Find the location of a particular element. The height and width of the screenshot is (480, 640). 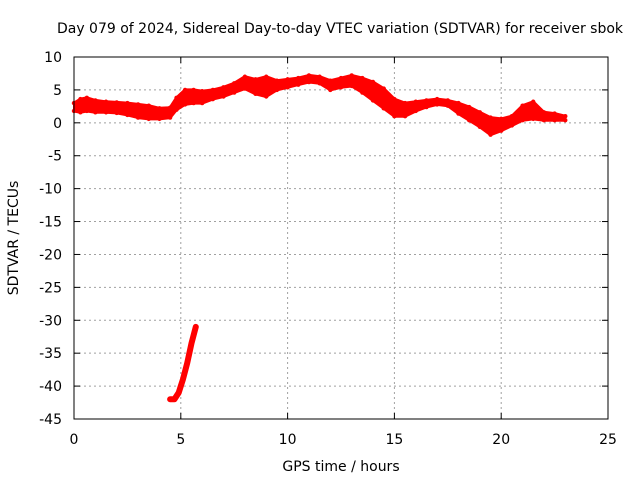

series-early-segment is located at coordinates (183, 363).